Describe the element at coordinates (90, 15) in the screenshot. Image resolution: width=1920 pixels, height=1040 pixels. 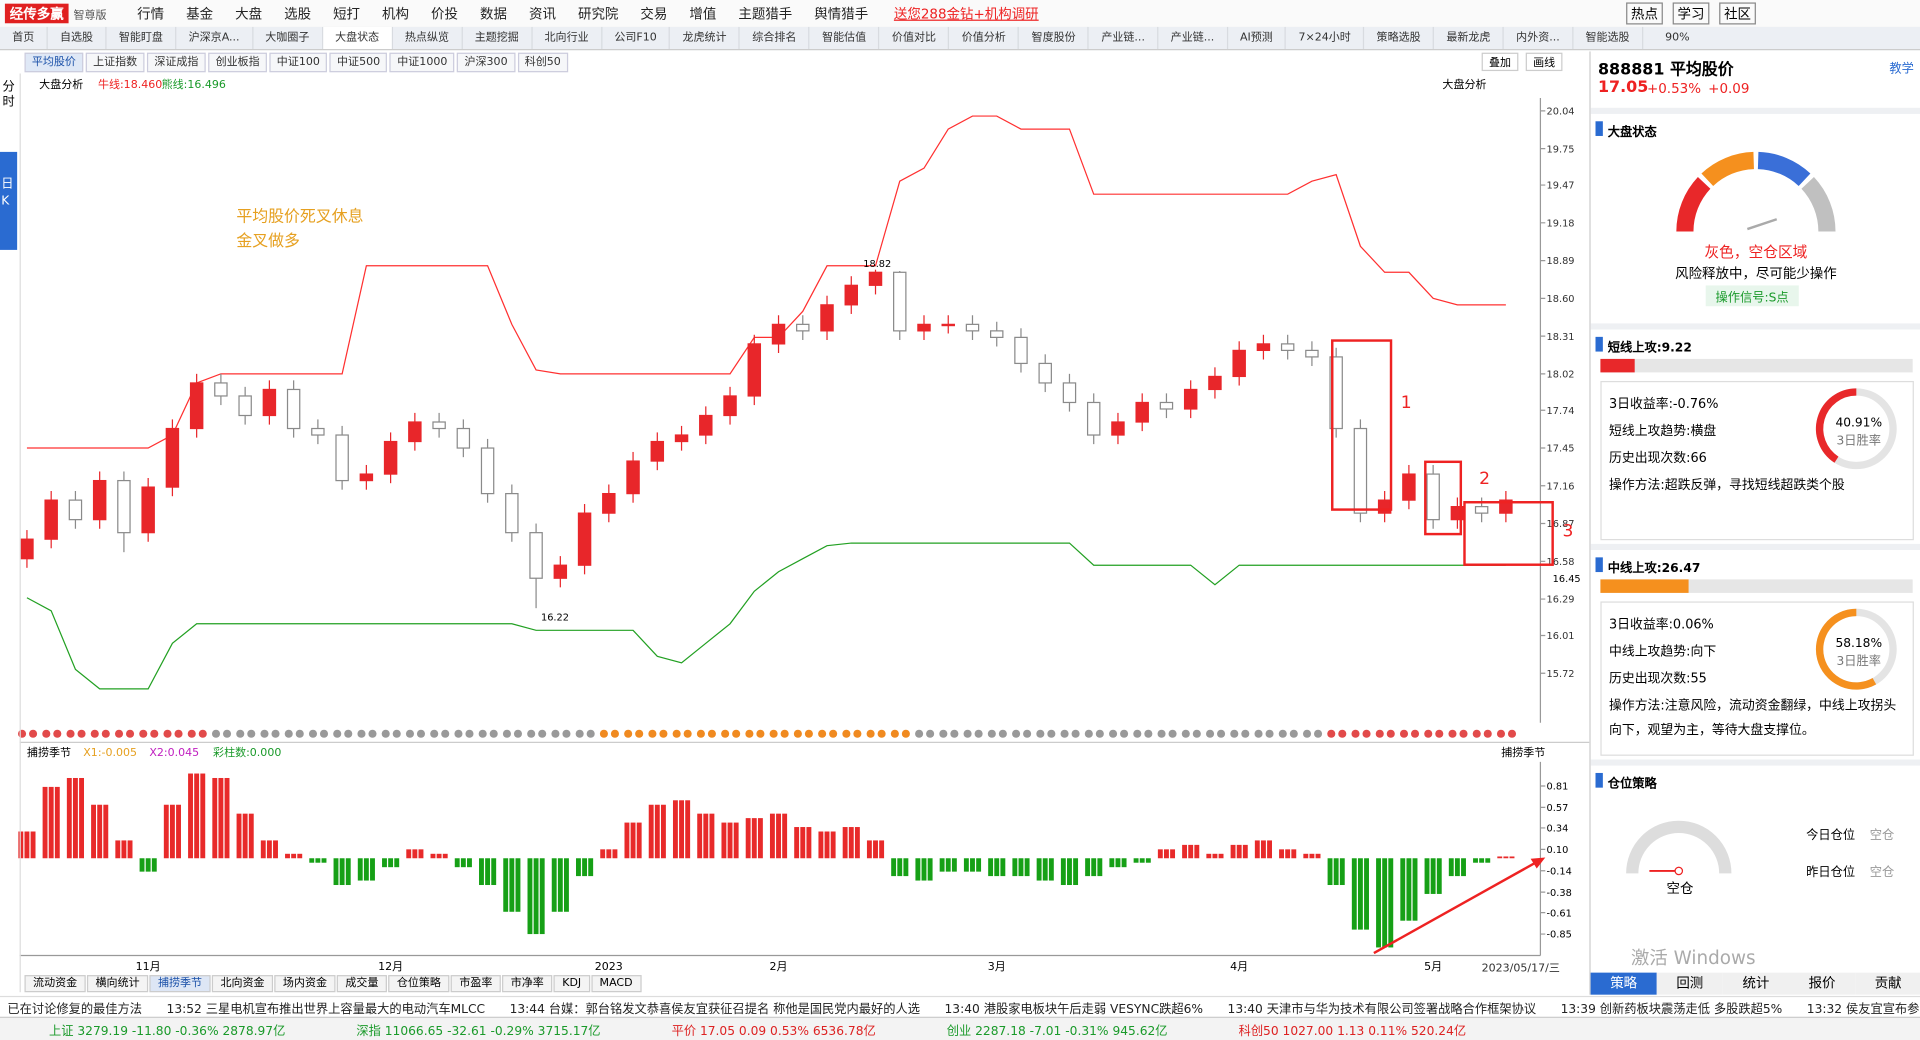
I see `edition: 智尊版` at that location.